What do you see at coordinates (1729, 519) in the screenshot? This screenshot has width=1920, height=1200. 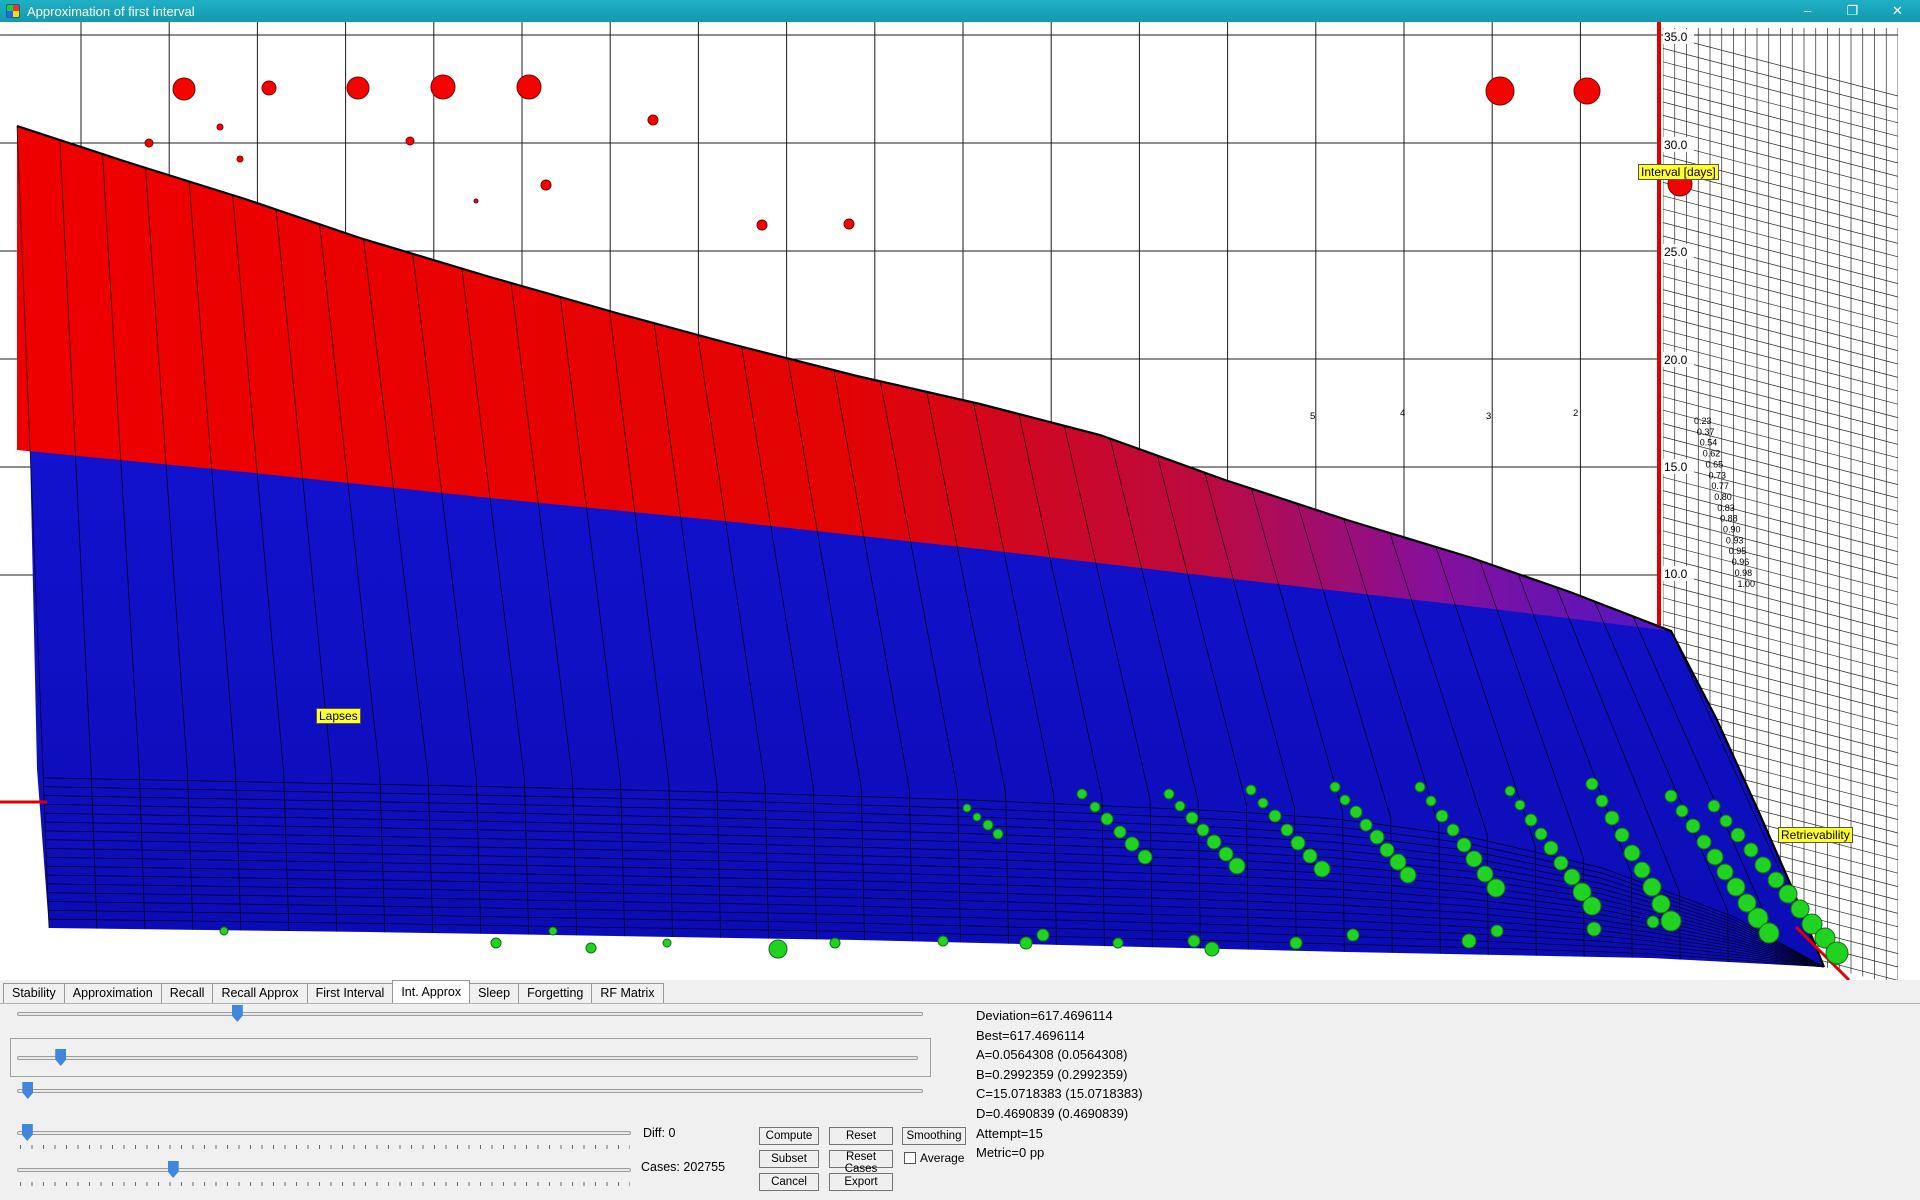 I see `retrievability-tick-label: 0.88` at bounding box center [1729, 519].